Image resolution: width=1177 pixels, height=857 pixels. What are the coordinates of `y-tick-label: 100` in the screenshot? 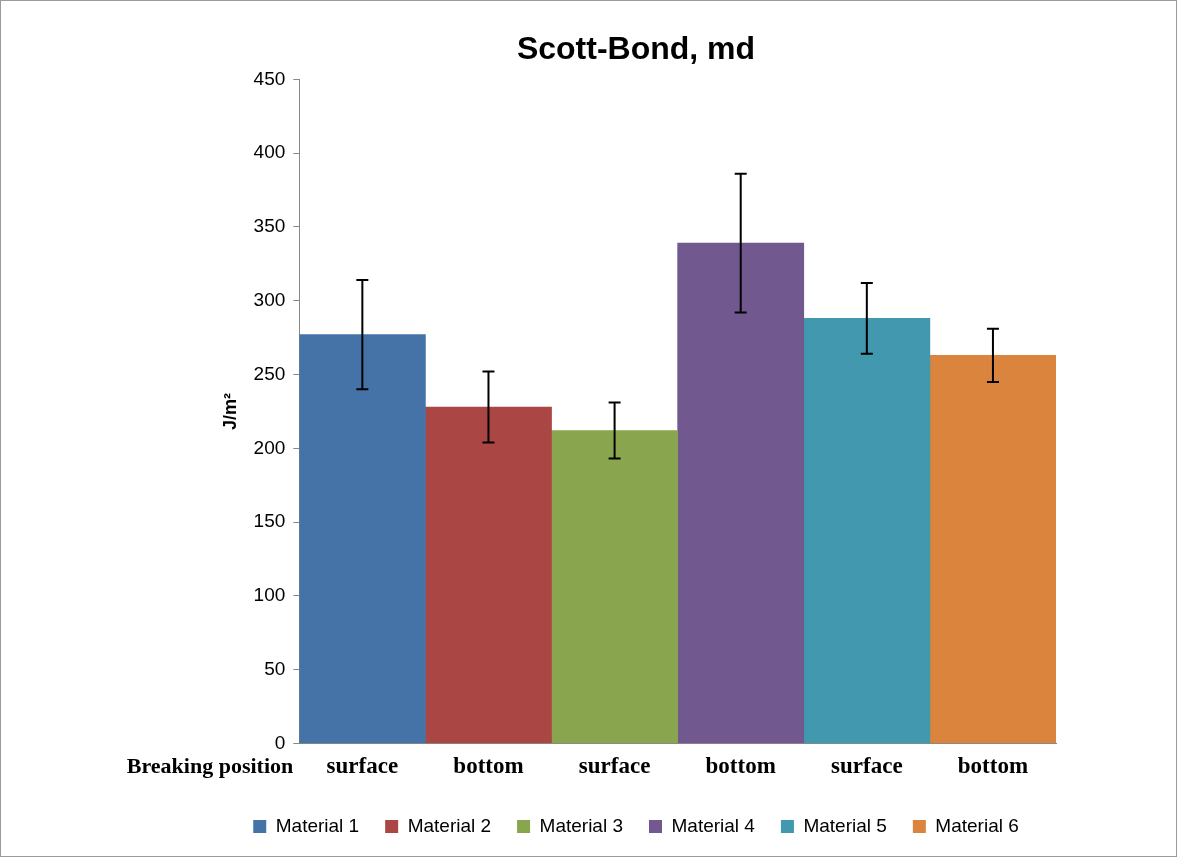 It's located at (269, 595).